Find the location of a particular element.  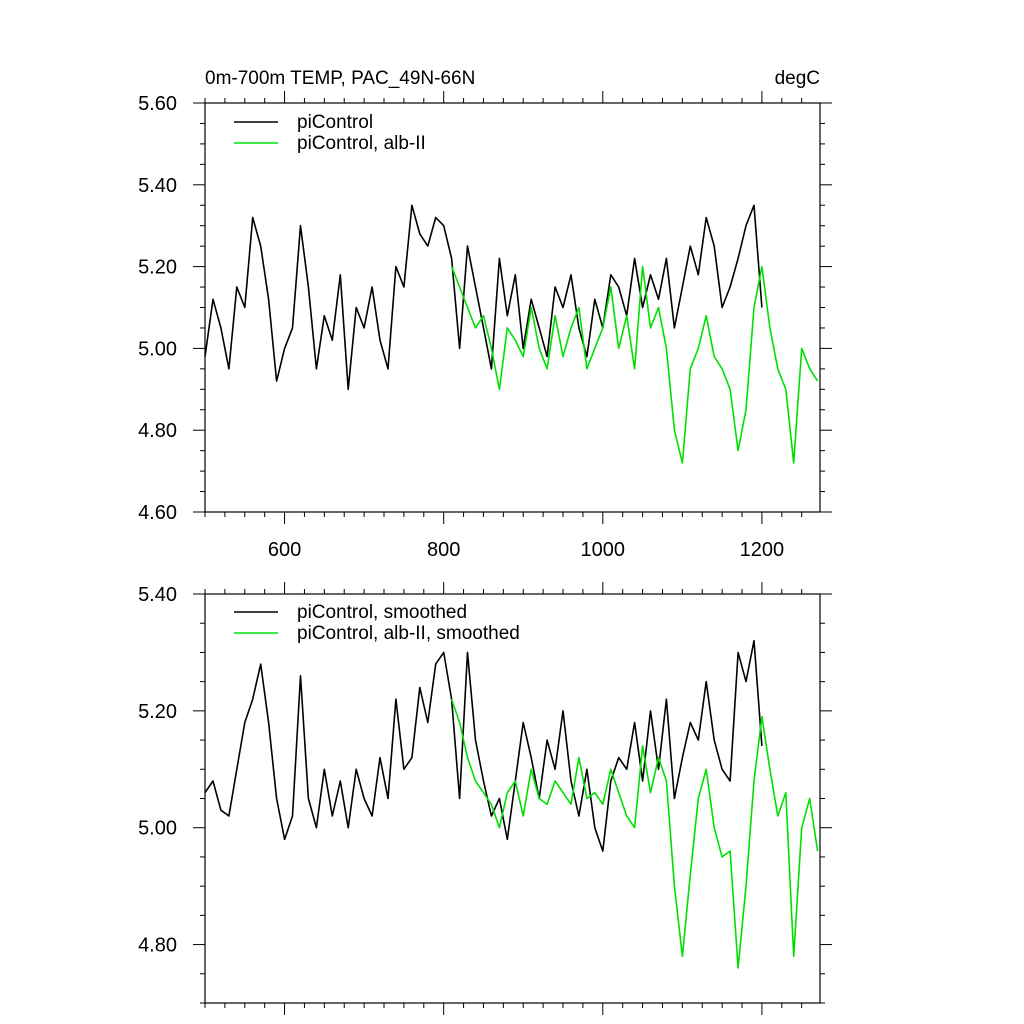

chart-title: 0m-700m TEMP, PAC_49N-66N is located at coordinates (340, 78).